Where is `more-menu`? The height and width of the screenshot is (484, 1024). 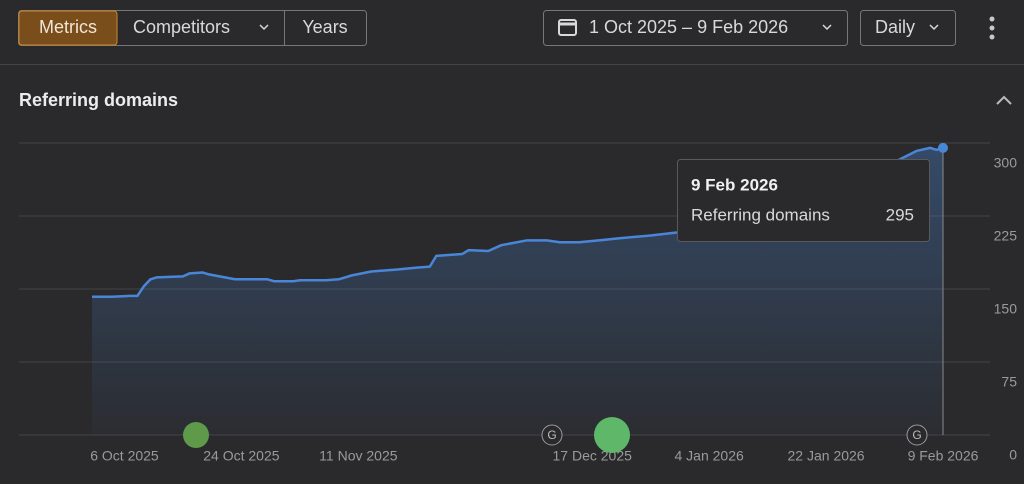 more-menu is located at coordinates (992, 28).